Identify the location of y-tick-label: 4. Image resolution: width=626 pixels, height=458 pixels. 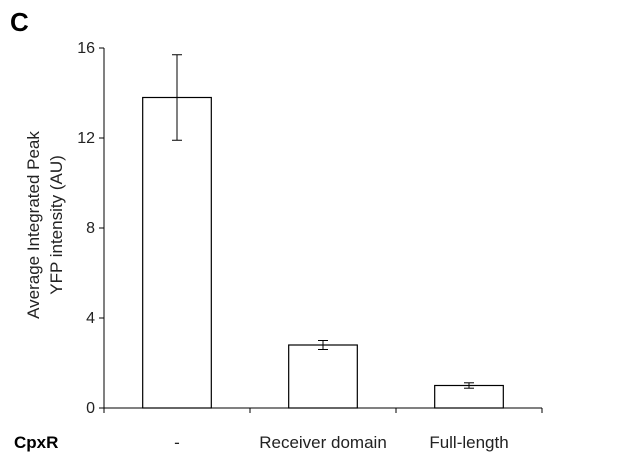
(90, 318).